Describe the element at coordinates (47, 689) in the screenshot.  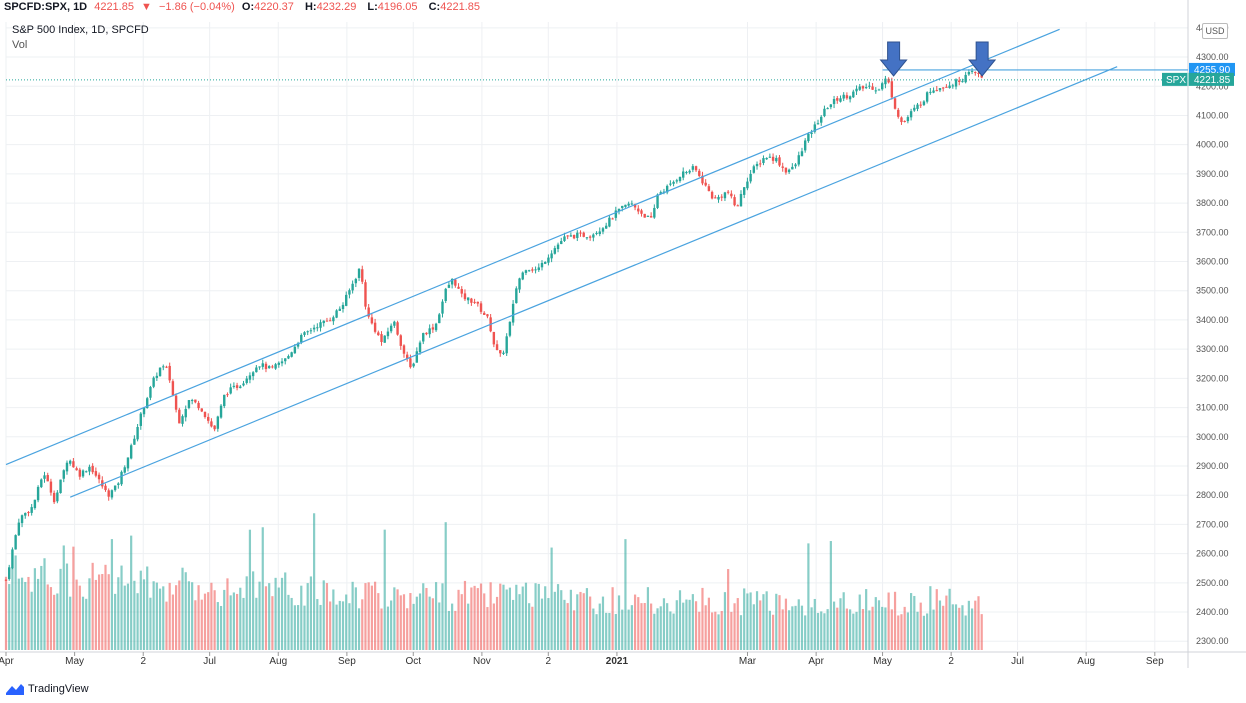
I see `tradingview-logo: TradingView` at that location.